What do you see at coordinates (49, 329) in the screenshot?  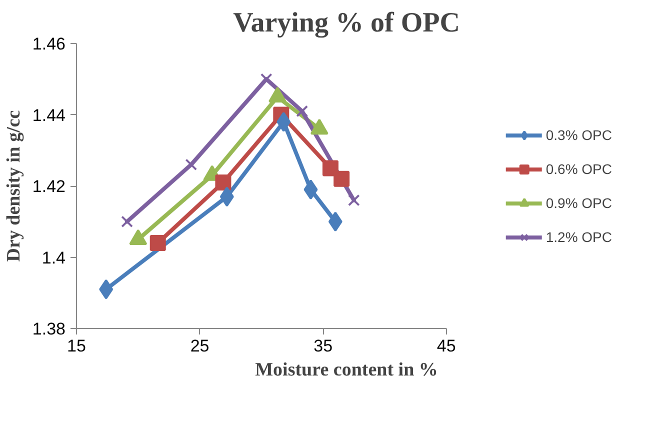 I see `y-tick-label: 1.38` at bounding box center [49, 329].